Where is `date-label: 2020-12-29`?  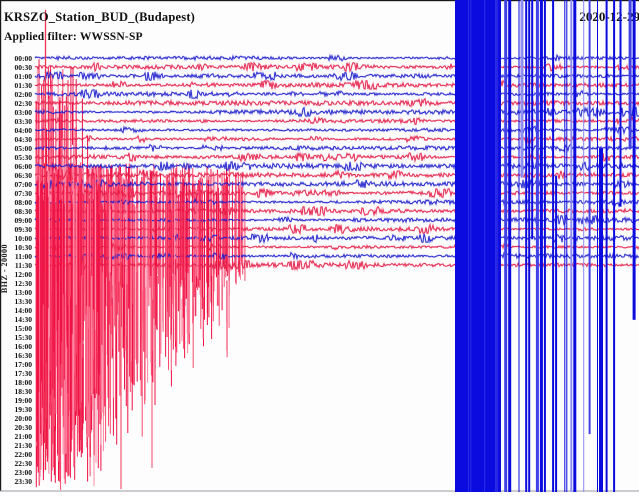 date-label: 2020-12-29 is located at coordinates (609, 16).